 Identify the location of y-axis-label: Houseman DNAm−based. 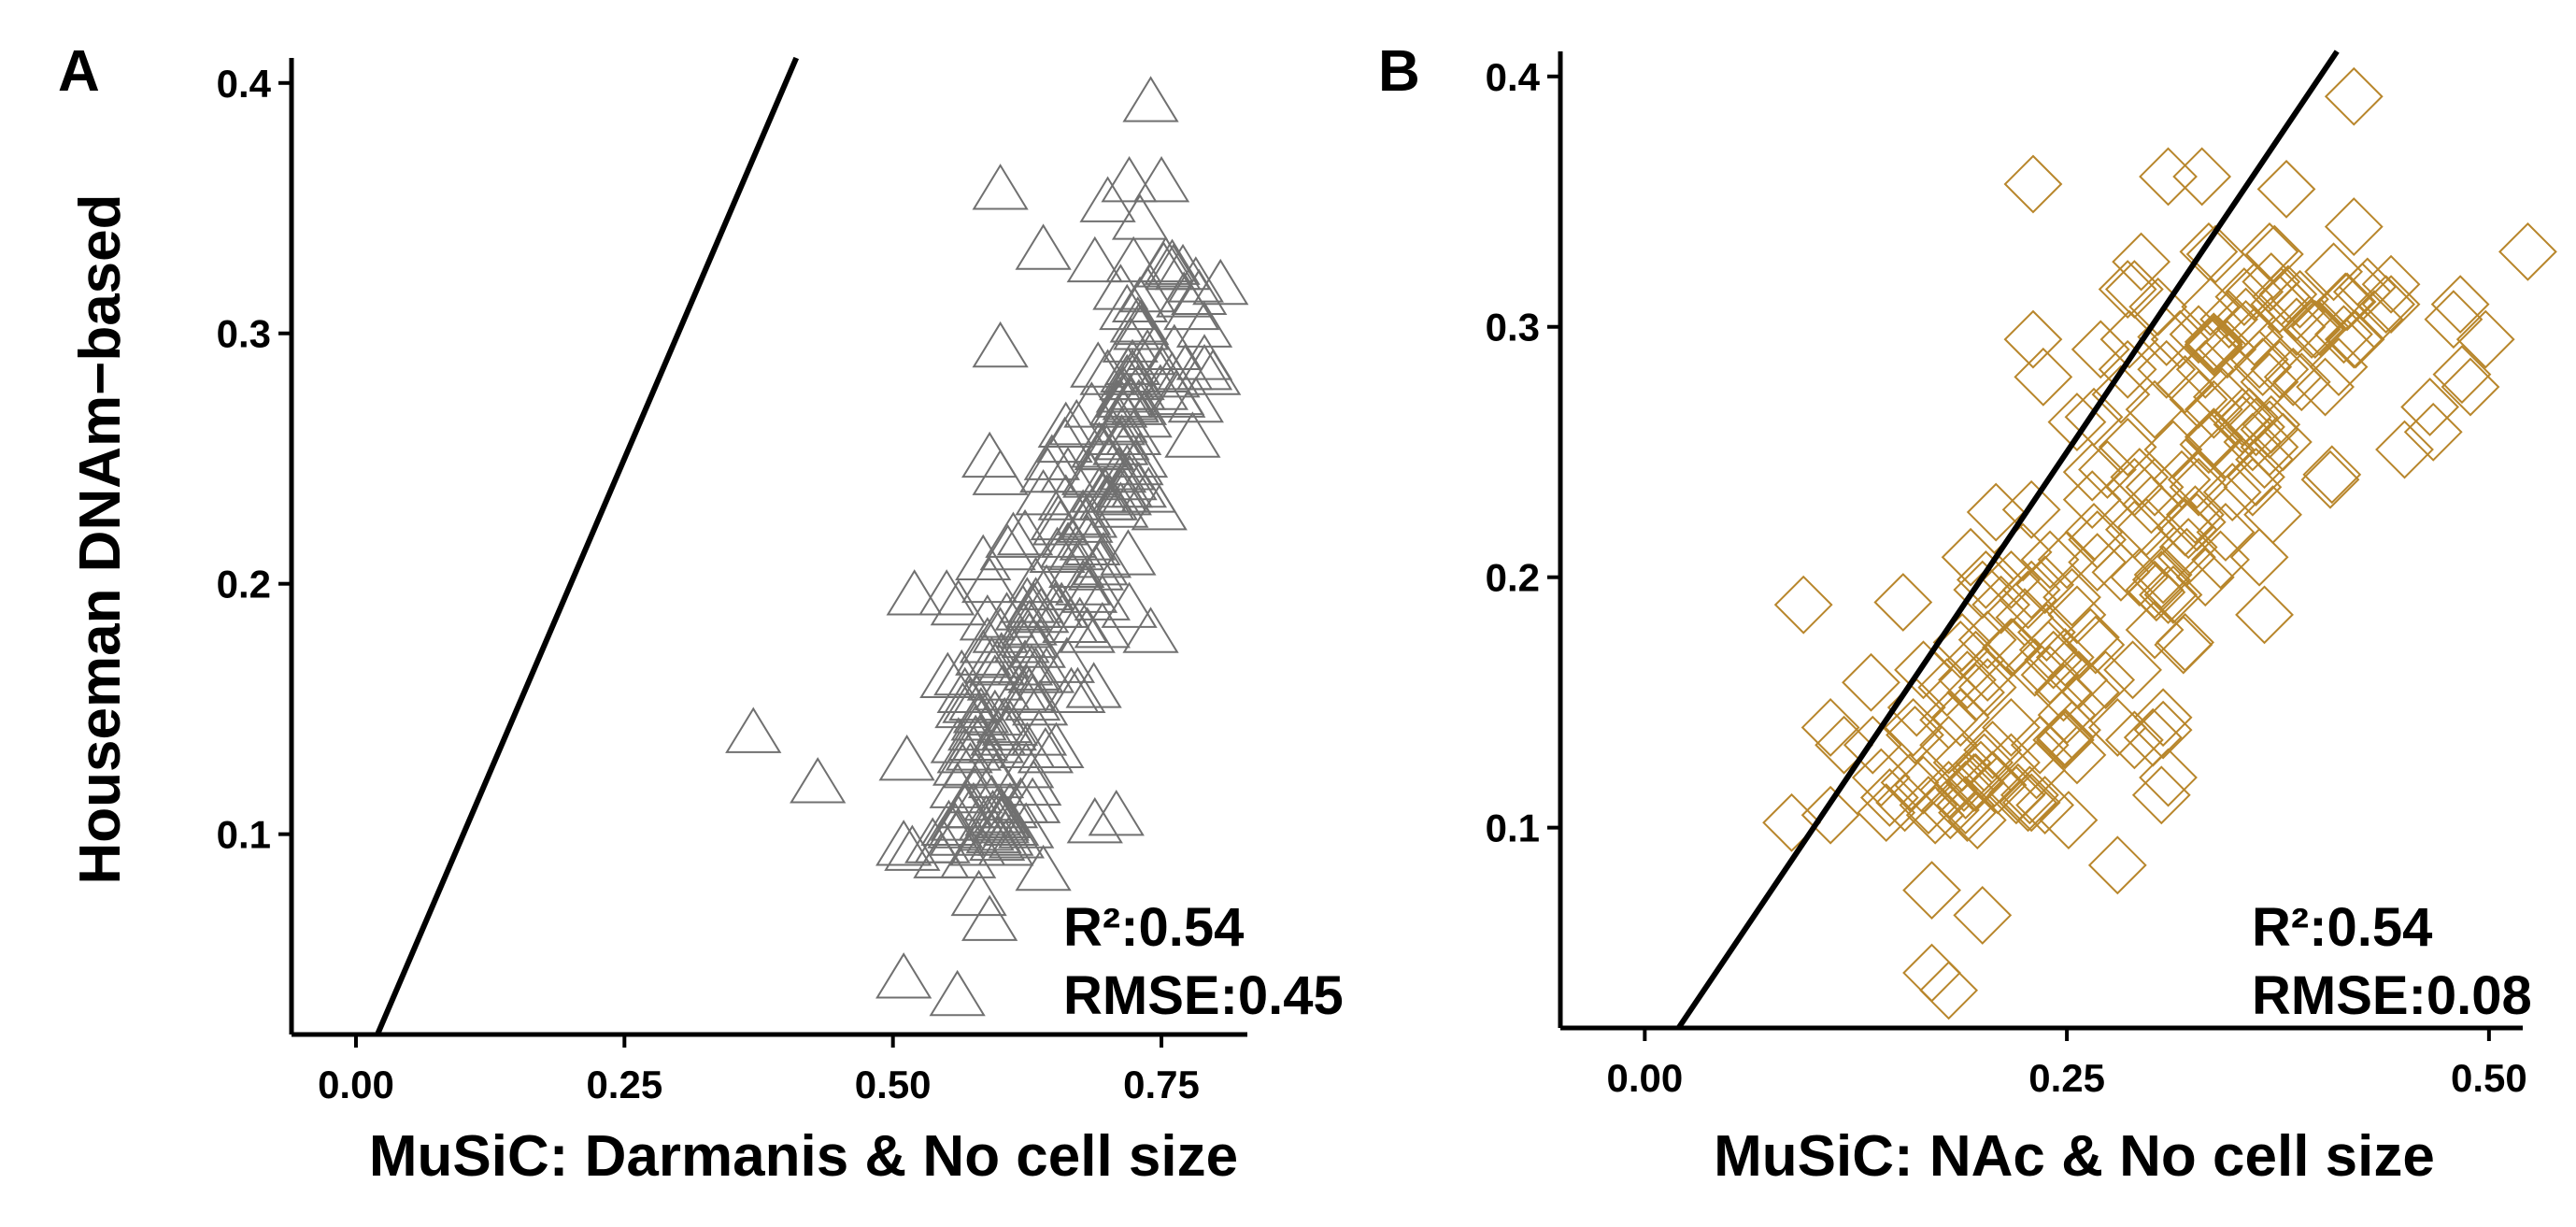
(101, 538).